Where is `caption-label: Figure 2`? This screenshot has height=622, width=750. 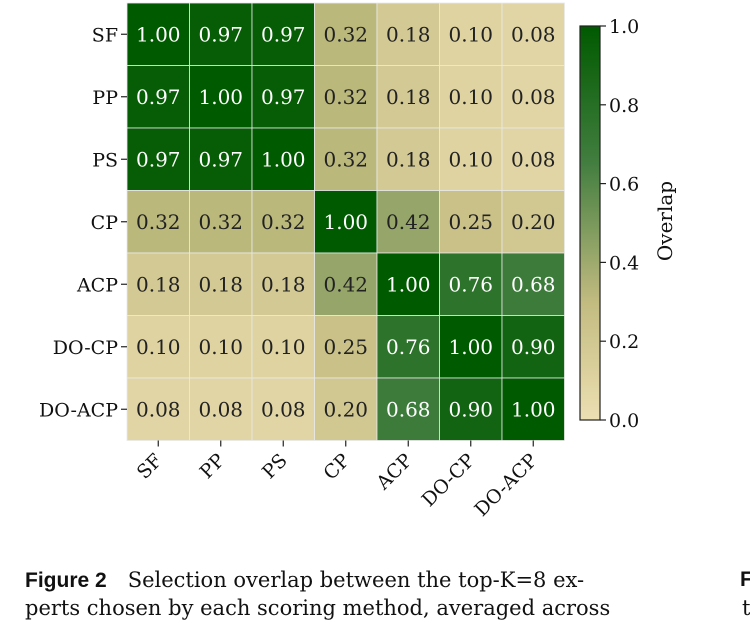 caption-label: Figure 2 is located at coordinates (66, 580).